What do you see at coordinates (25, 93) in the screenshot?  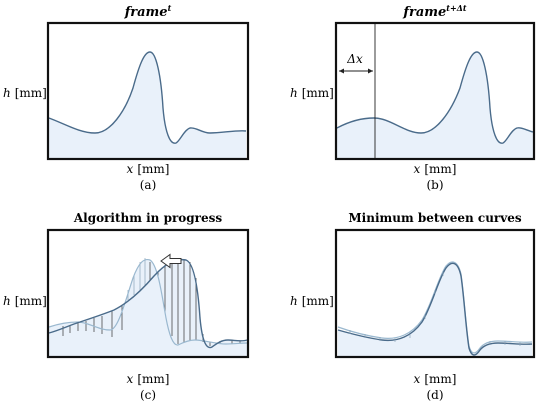 I see `panel-a-ylabel: h [mm]` at bounding box center [25, 93].